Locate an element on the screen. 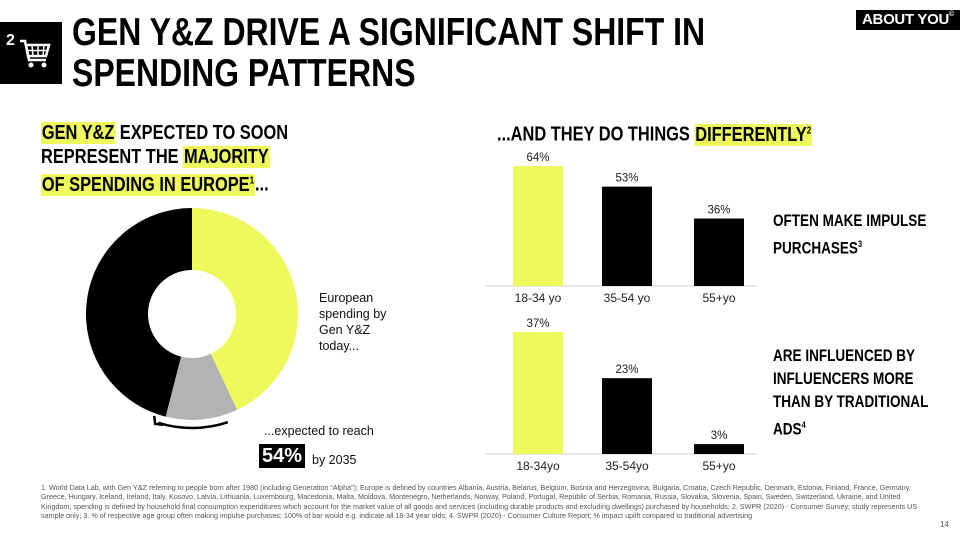  reach-percentage: 54% is located at coordinates (282, 456).